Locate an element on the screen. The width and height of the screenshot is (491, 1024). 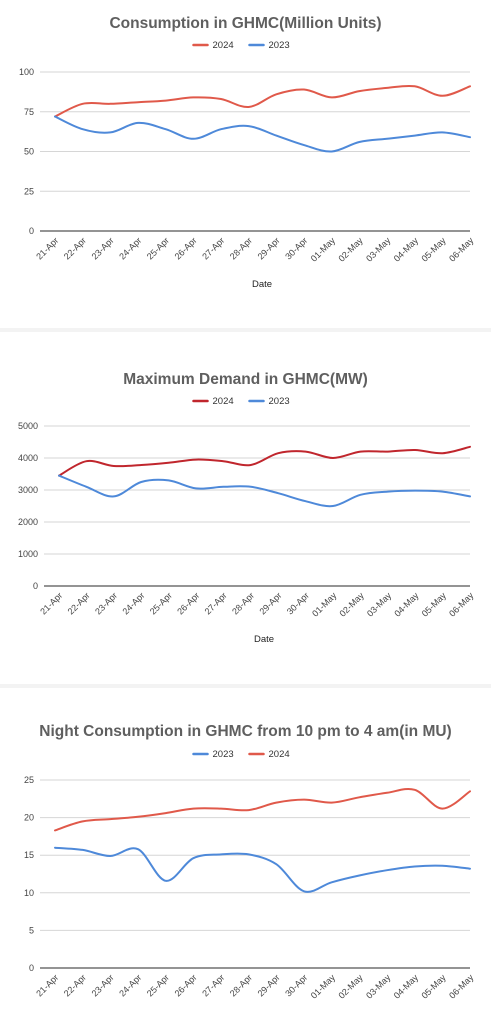
chart-title: Consumption in GHMC(Million Units) is located at coordinates (245, 23).